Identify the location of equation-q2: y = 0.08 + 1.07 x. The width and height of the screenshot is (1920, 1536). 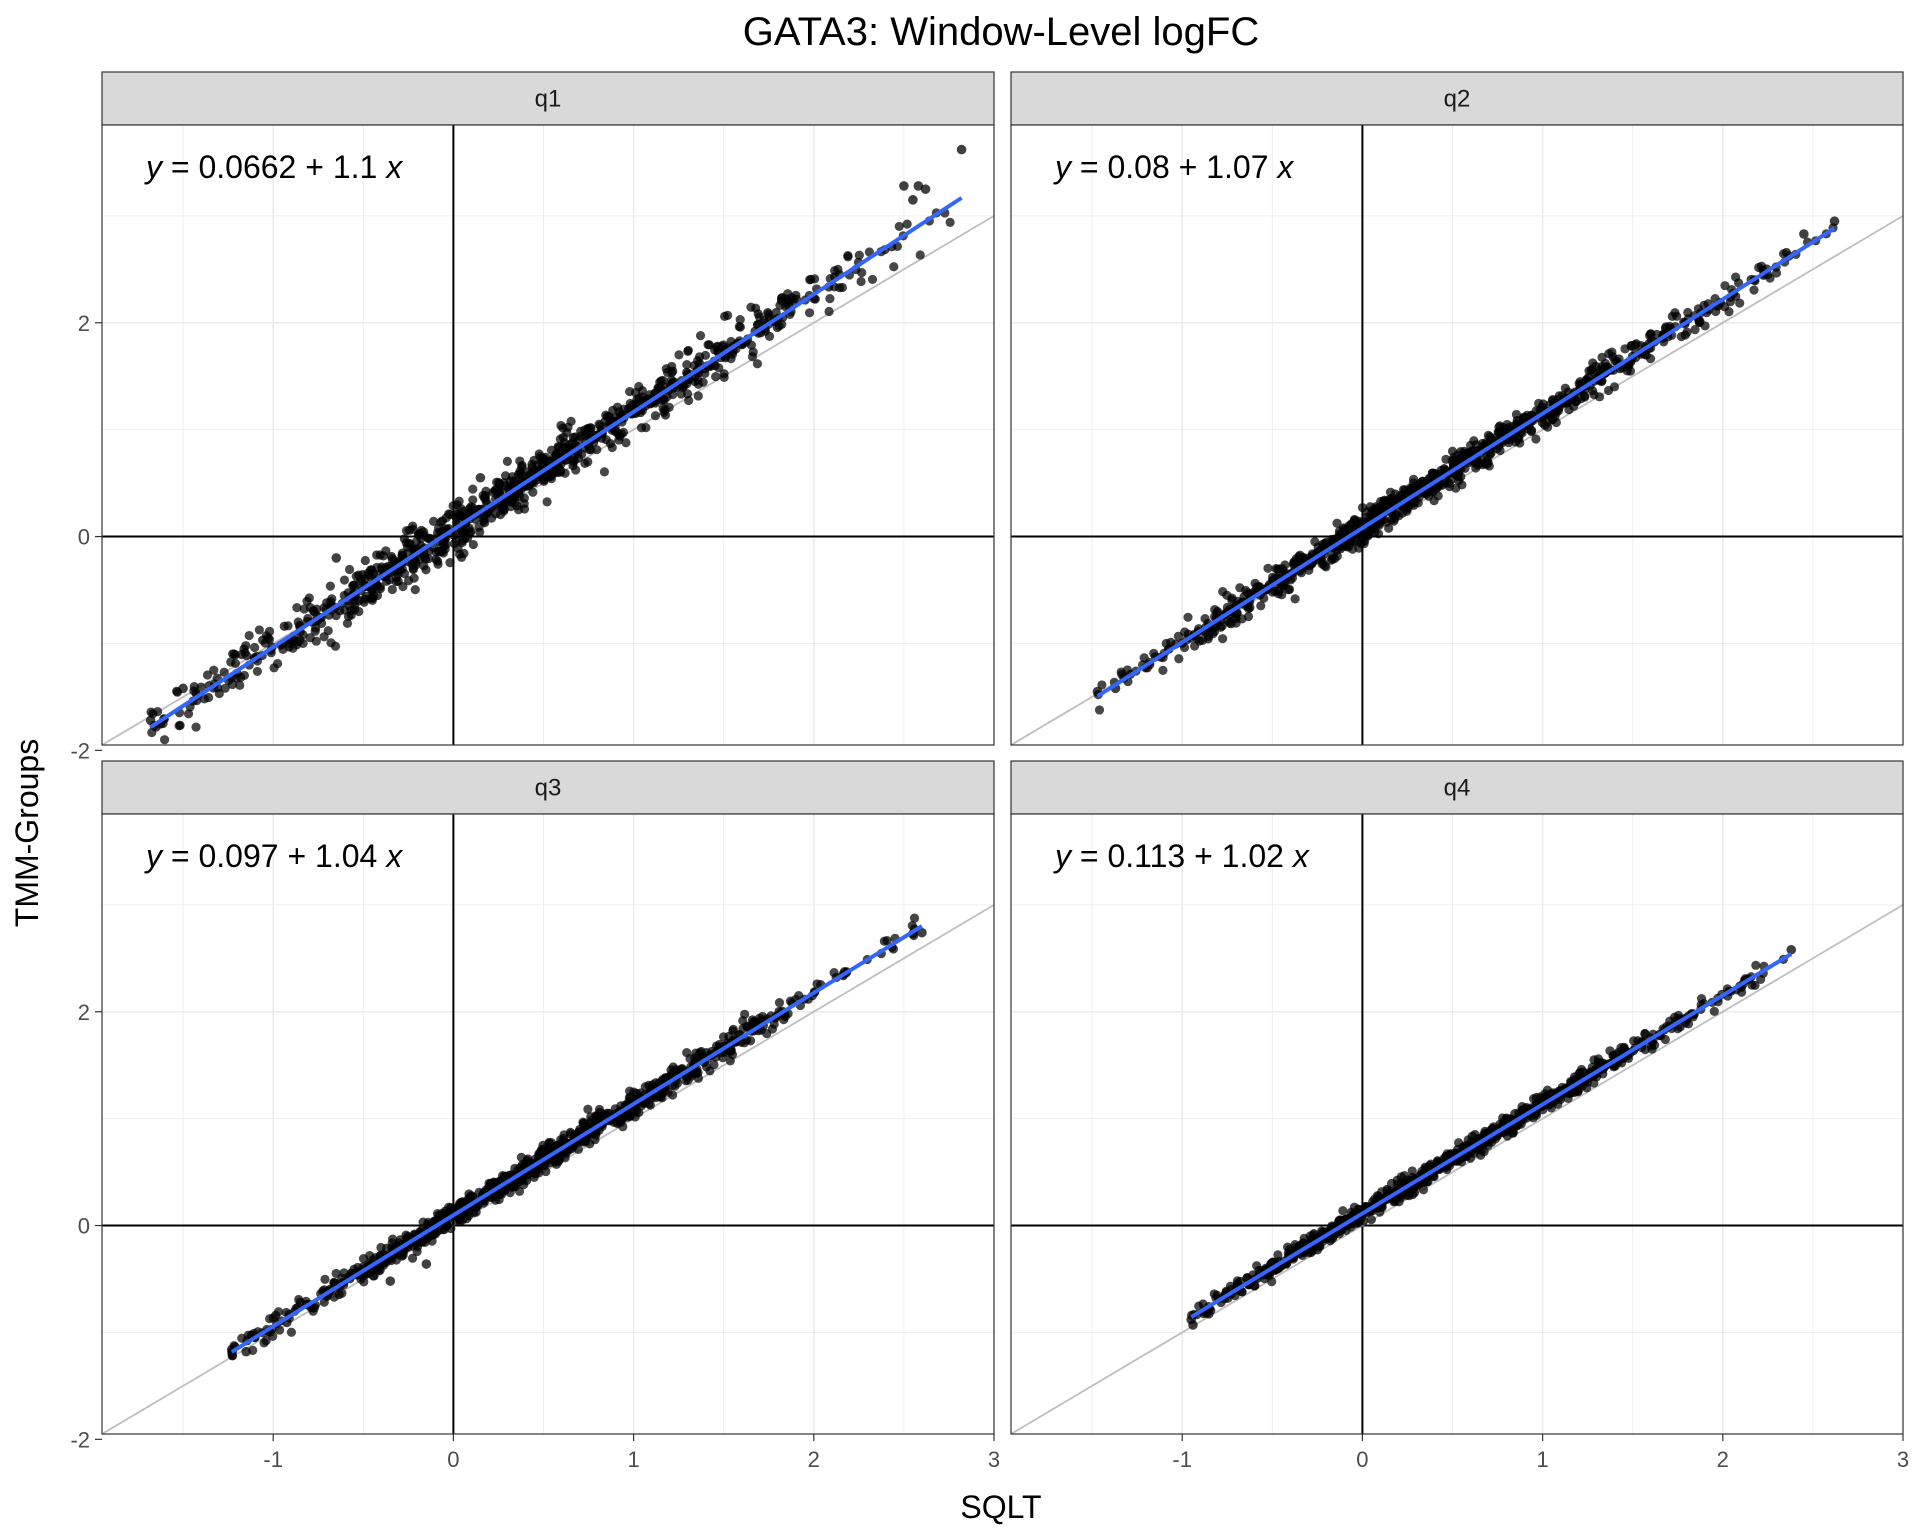
(1173, 167).